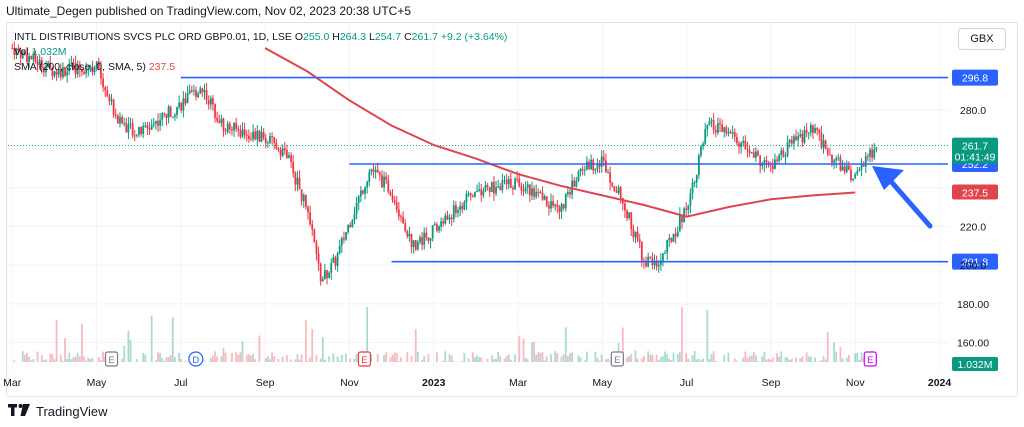 Image resolution: width=1024 pixels, height=427 pixels. I want to click on sma-legend: SMA (200, close, 0, SMA, 5) 237.5, so click(94, 67).